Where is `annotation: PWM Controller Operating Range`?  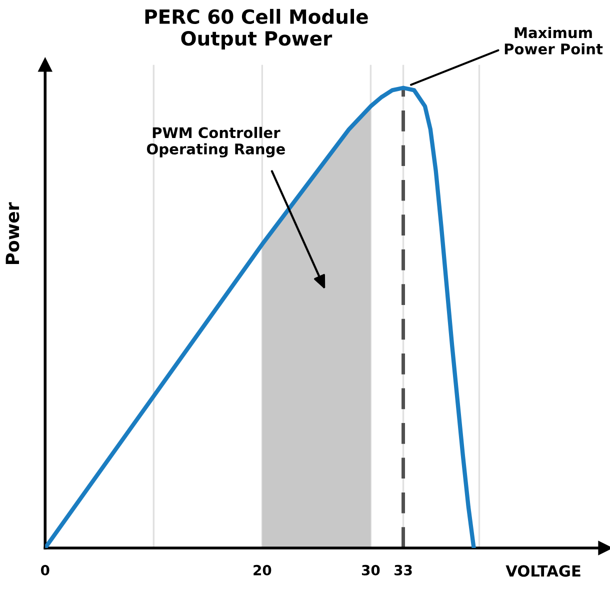
annotation: PWM Controller Operating Range is located at coordinates (215, 142).